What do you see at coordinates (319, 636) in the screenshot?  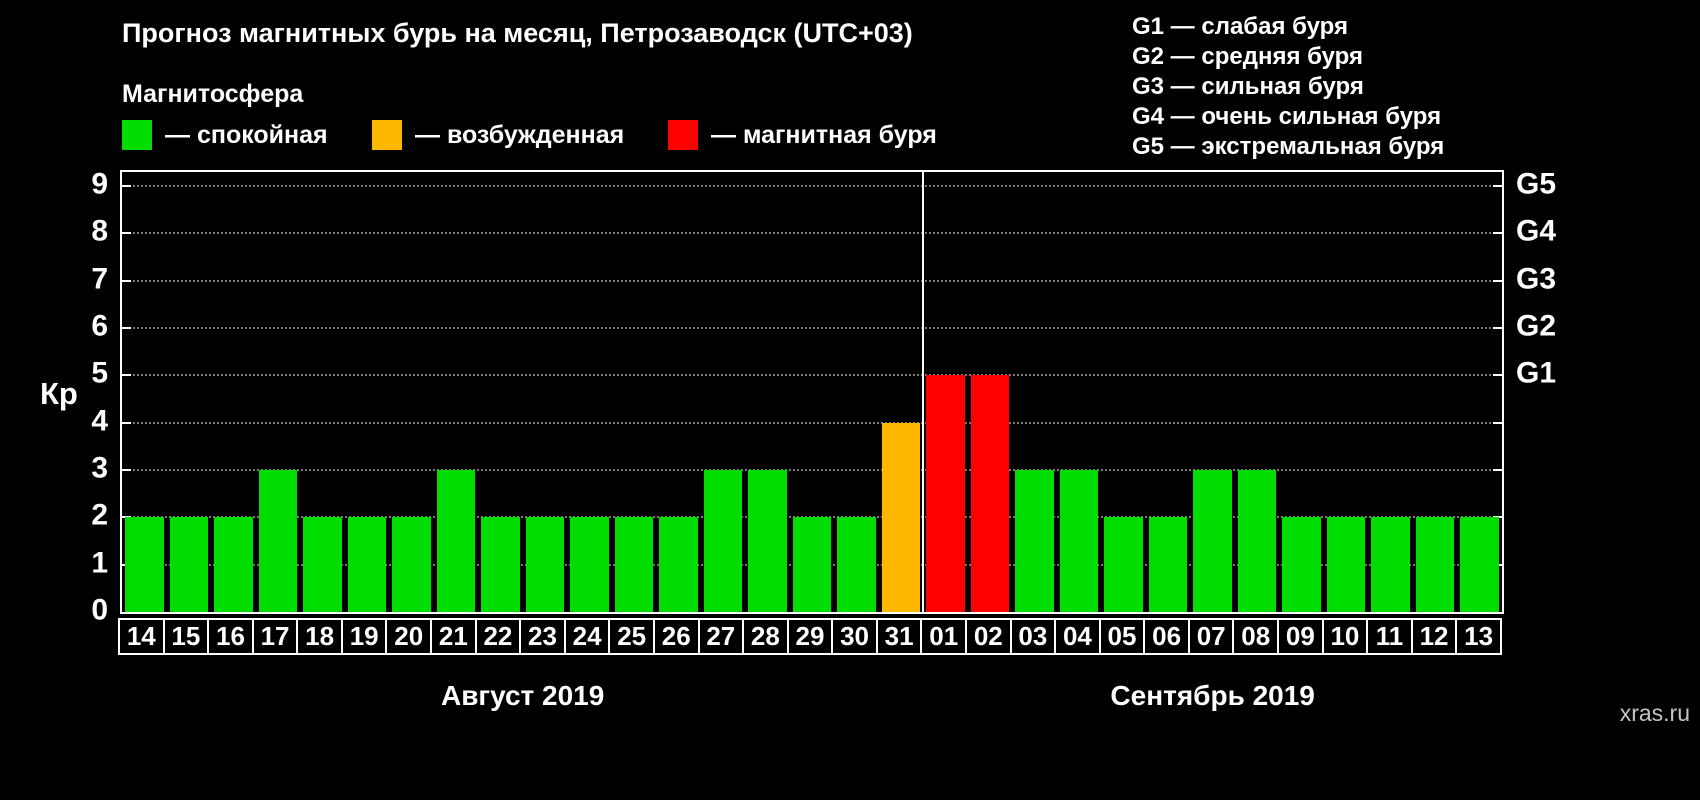 I see `day-label: 18` at bounding box center [319, 636].